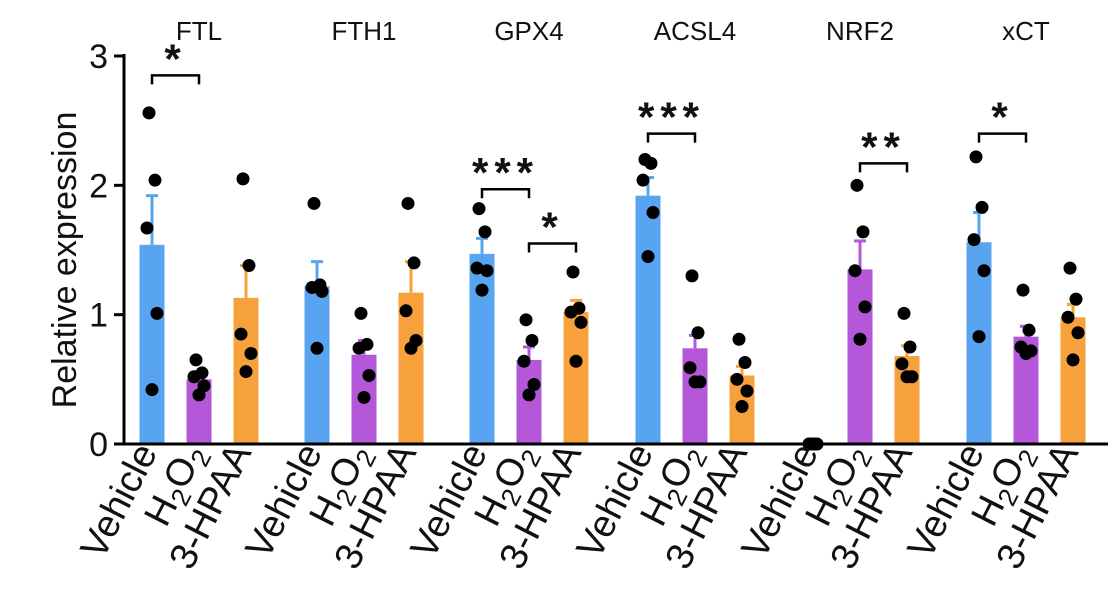 The image size is (1111, 589). Describe the element at coordinates (411, 368) in the screenshot. I see `bar-fth1-3-hpaa` at that location.